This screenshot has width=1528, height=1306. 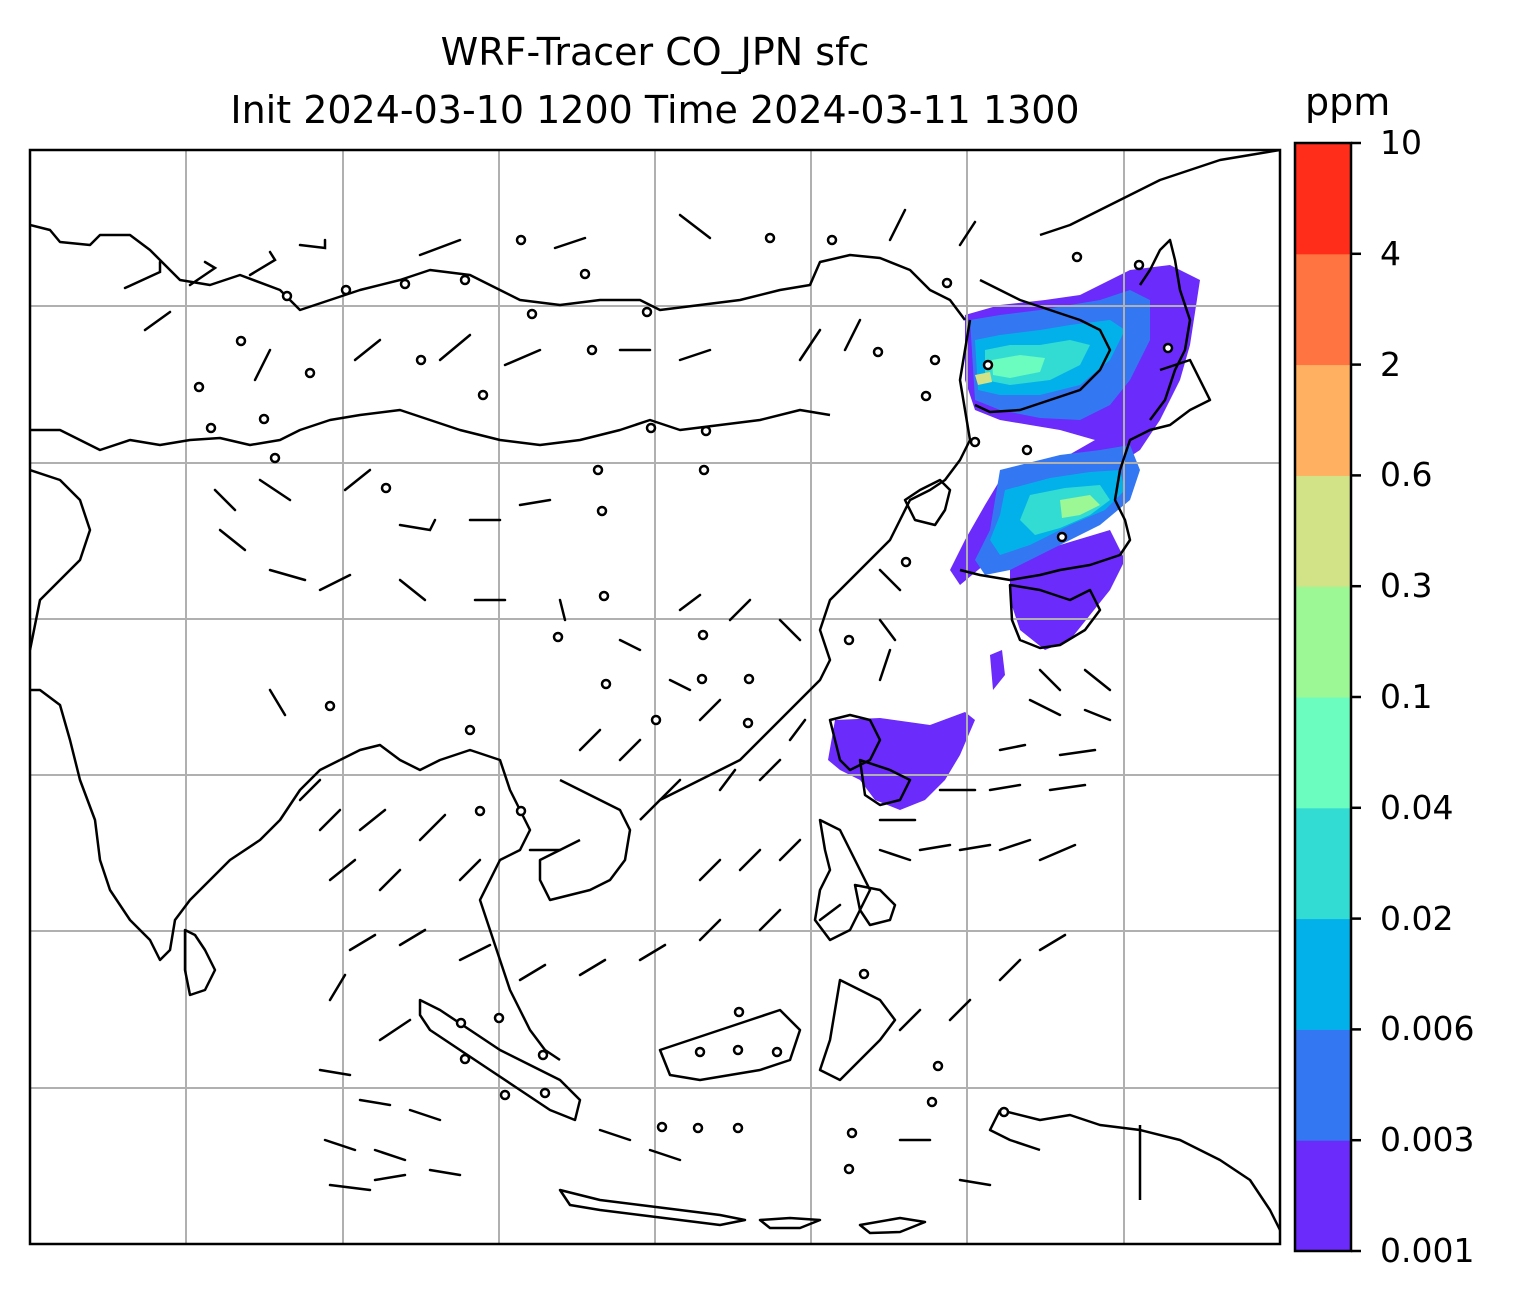 I want to click on colorbar-tick-label: 0.04, so click(x=1417, y=807).